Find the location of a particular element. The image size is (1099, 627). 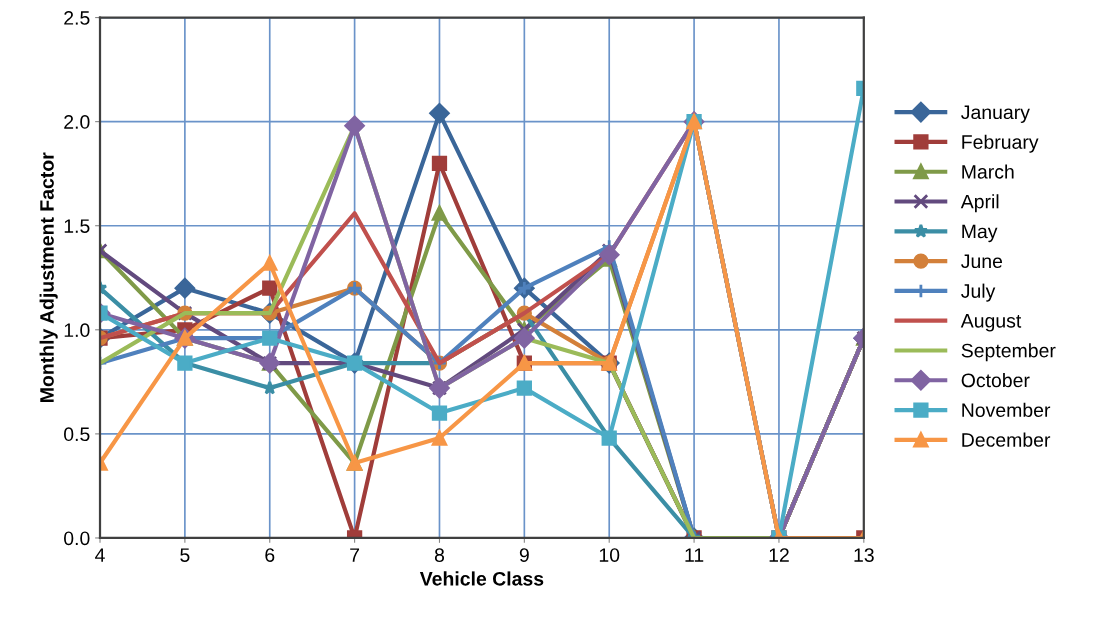

legend-label: July is located at coordinates (978, 292).